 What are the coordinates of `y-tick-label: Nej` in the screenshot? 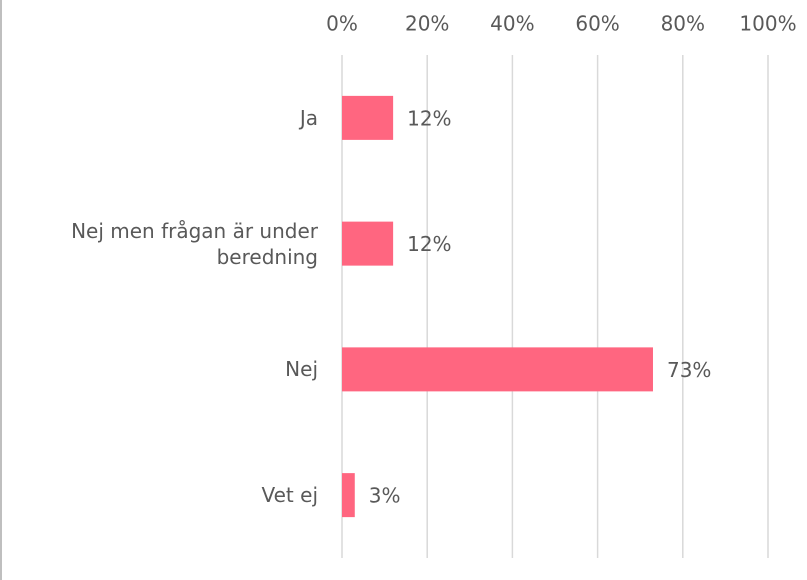 It's located at (301, 369).